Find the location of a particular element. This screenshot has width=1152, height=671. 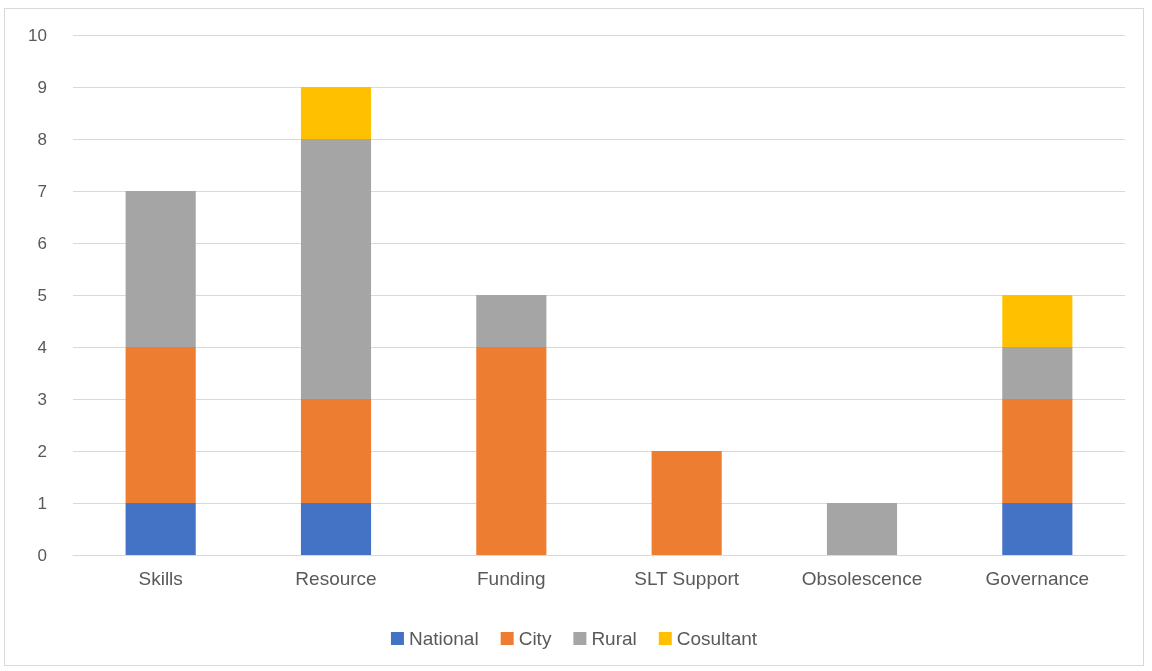

y-tick-label: 3 is located at coordinates (42, 399).